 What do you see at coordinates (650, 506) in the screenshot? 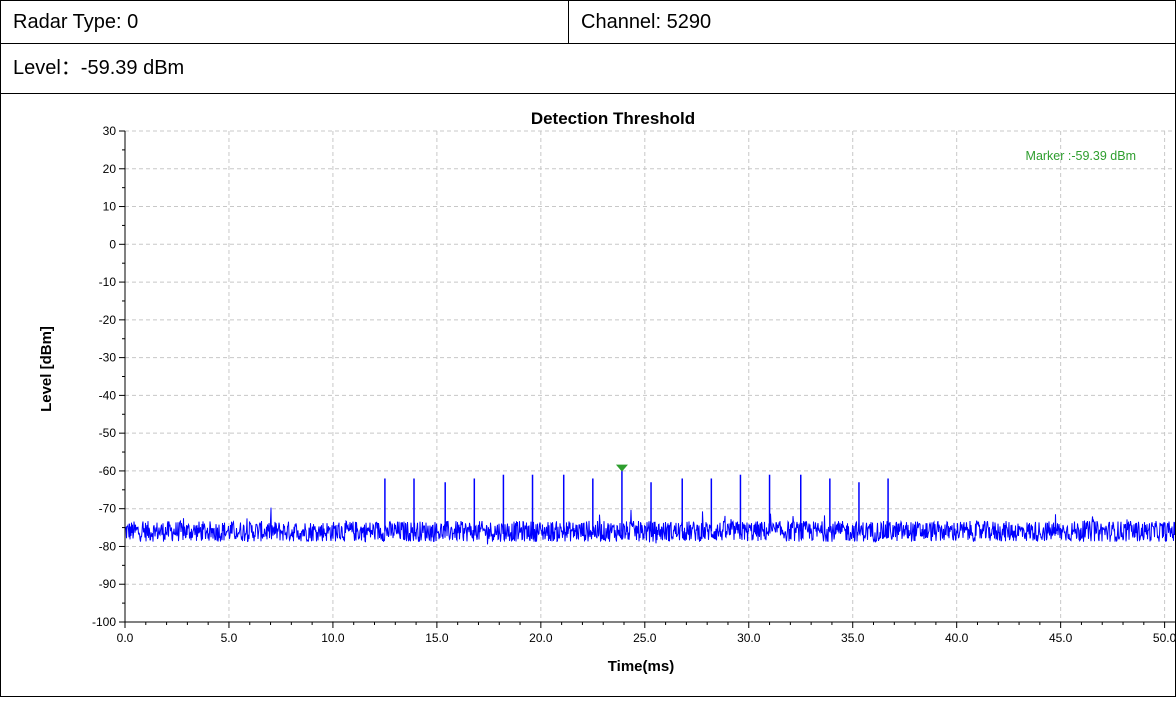
I see `series-trace` at bounding box center [650, 506].